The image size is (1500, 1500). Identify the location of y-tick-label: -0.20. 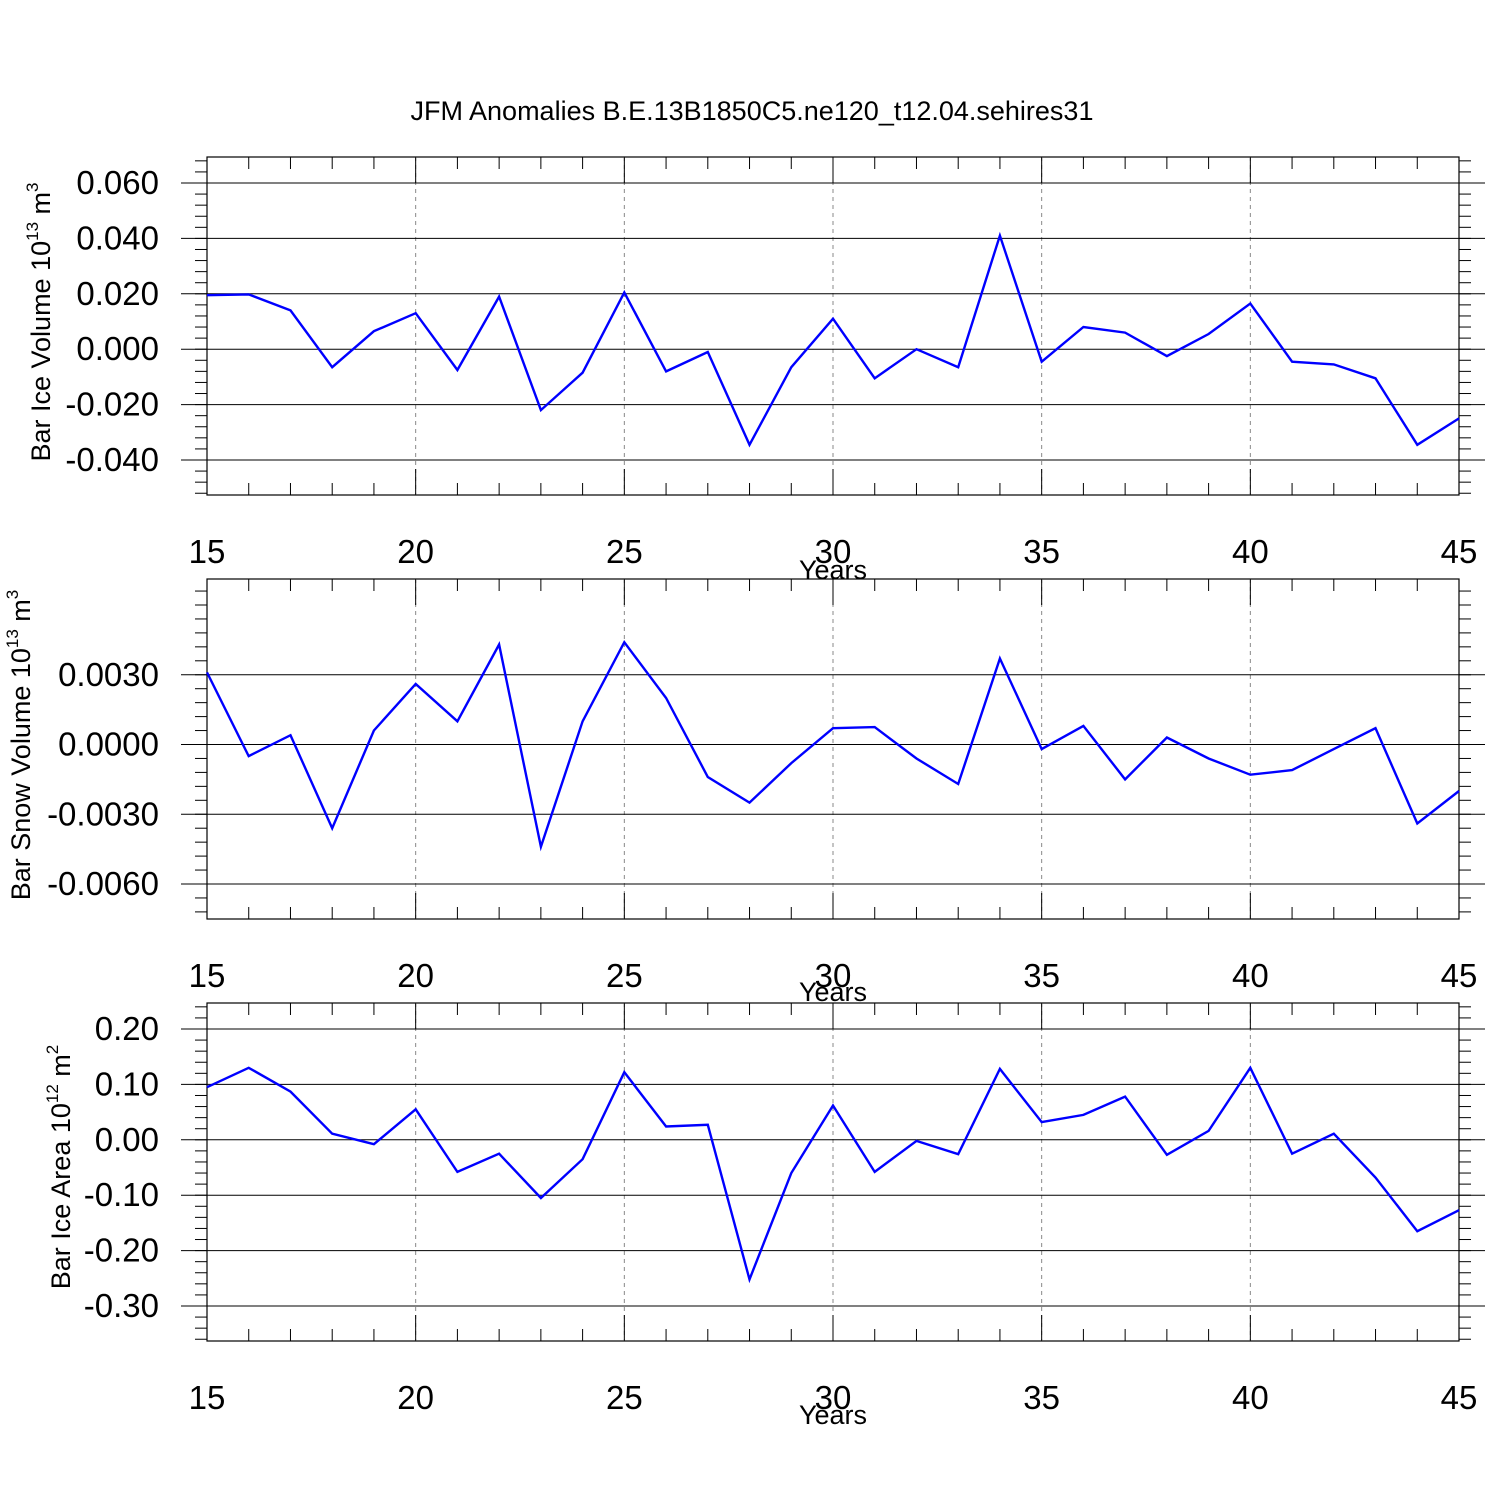
(121, 1250).